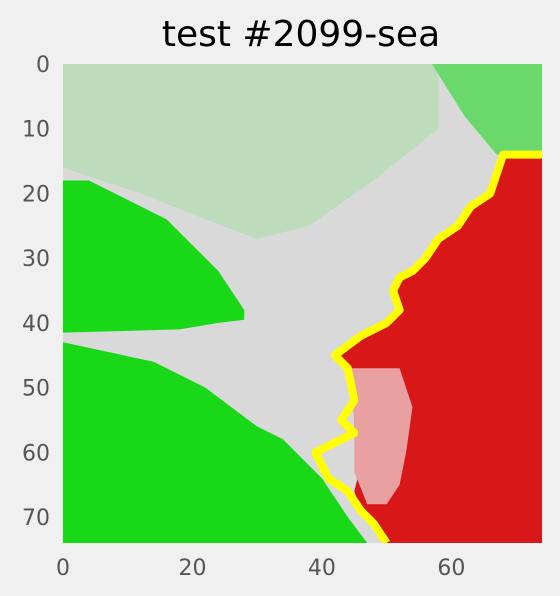  Describe the element at coordinates (260, 568) in the screenshot. I see `x-axis-ticks: 0 20 40 60` at that location.